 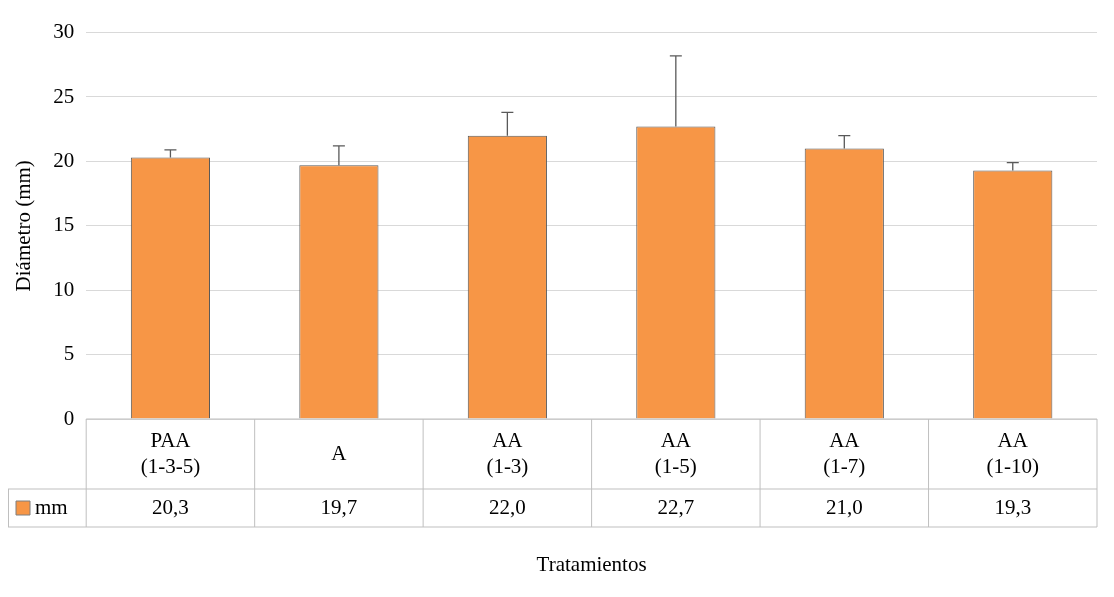 I want to click on x-axis-title: Tratamientos, so click(x=591, y=563).